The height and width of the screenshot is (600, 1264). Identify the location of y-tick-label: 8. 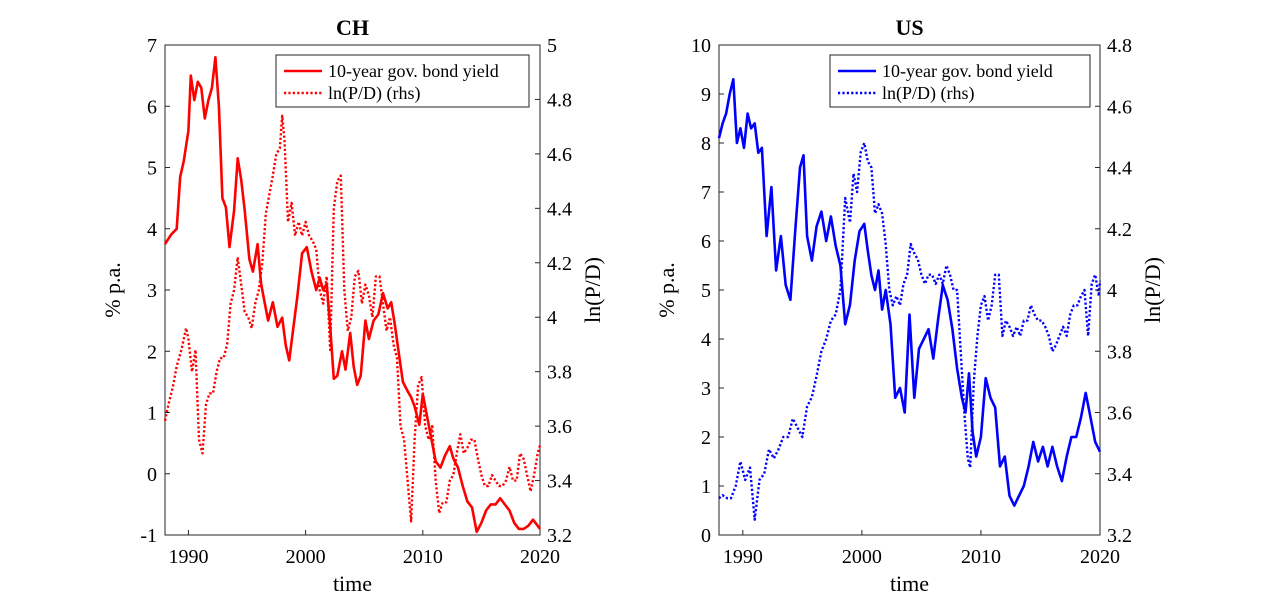
(706, 144).